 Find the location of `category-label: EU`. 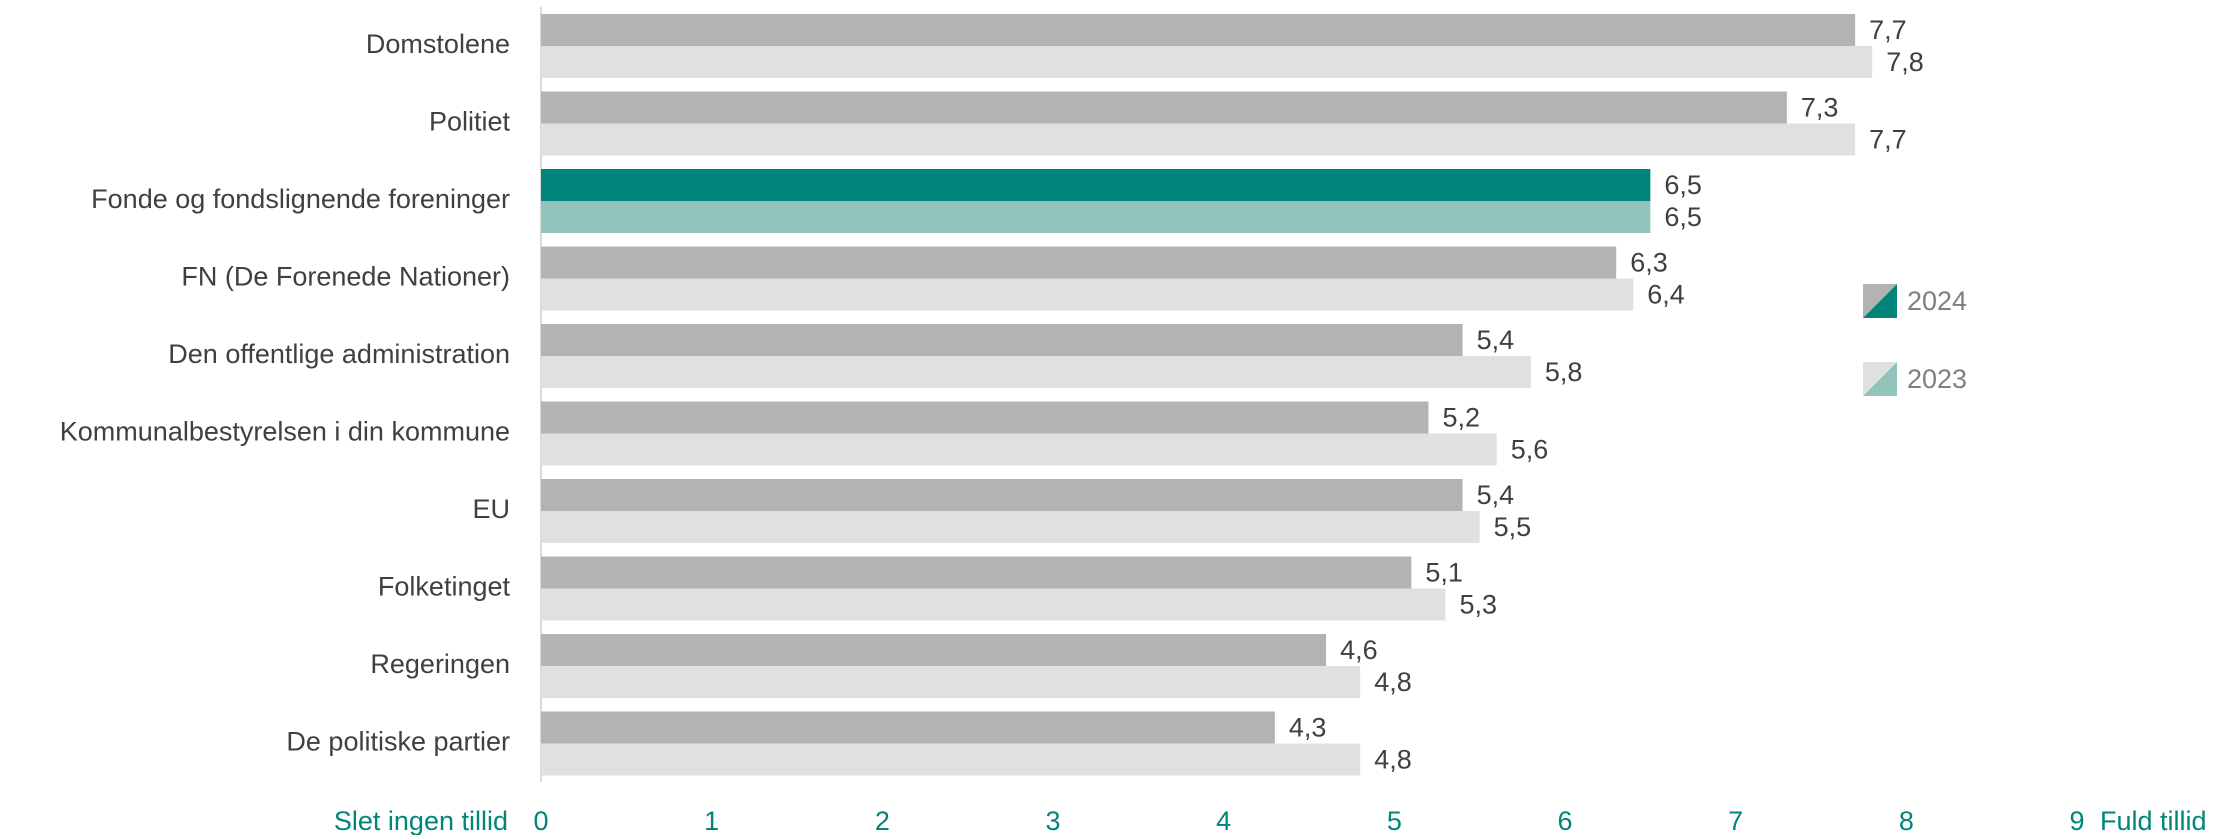

category-label: EU is located at coordinates (491, 509).